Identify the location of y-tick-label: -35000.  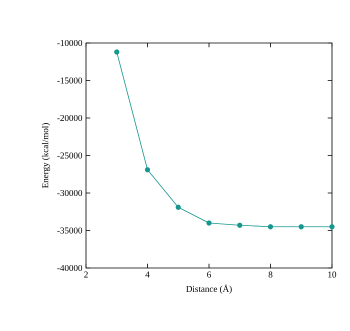
(69, 230).